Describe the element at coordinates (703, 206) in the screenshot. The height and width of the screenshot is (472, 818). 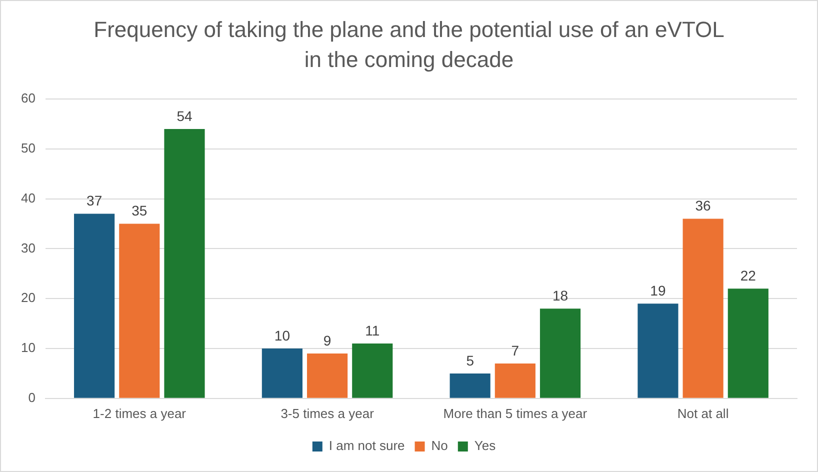
I see `data-label: 36` at that location.